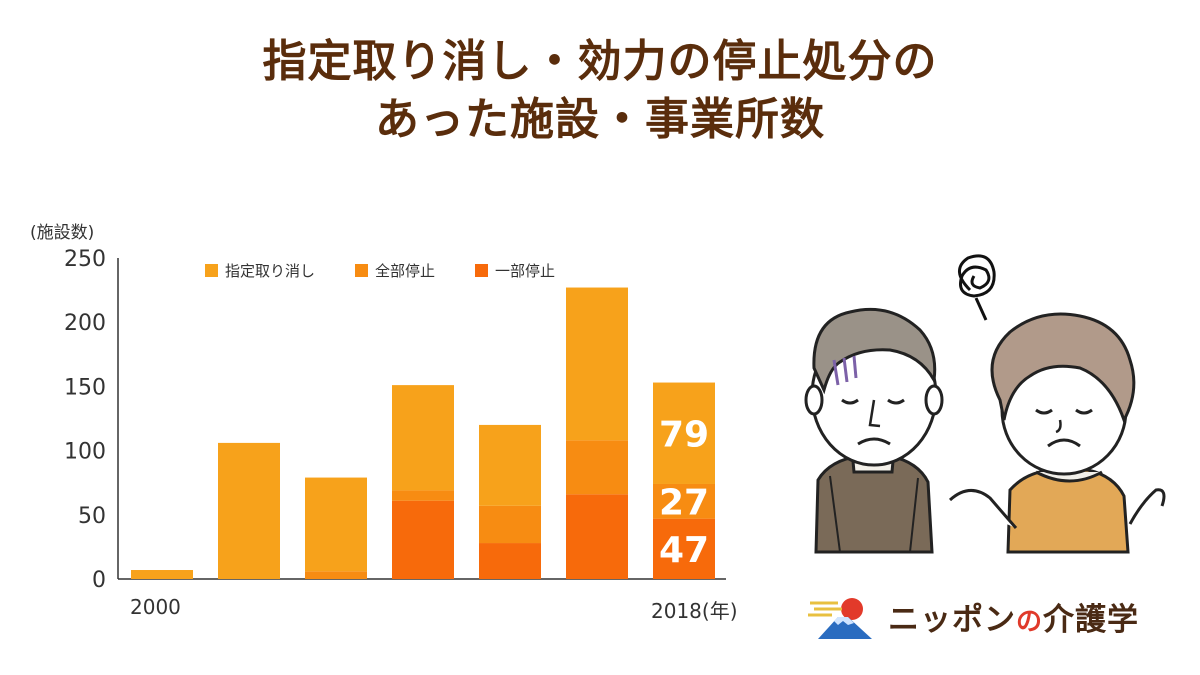 Image resolution: width=1200 pixels, height=675 pixels. Describe the element at coordinates (85, 452) in the screenshot. I see `y-tick-label: 100` at that location.